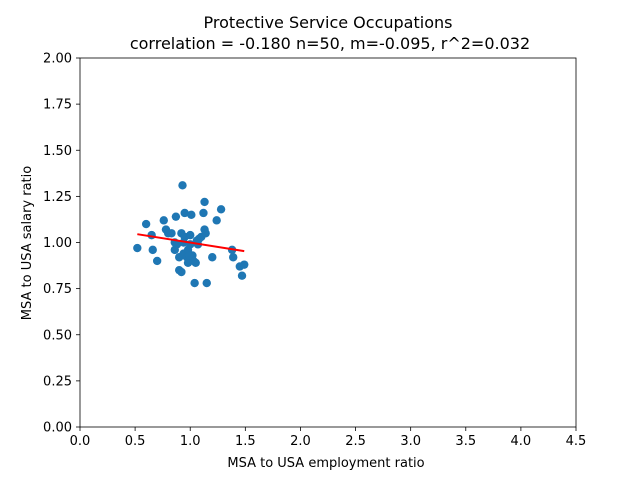 The image size is (640, 480). What do you see at coordinates (355, 441) in the screenshot?
I see `x-tick-label-5: 2.5` at bounding box center [355, 441].